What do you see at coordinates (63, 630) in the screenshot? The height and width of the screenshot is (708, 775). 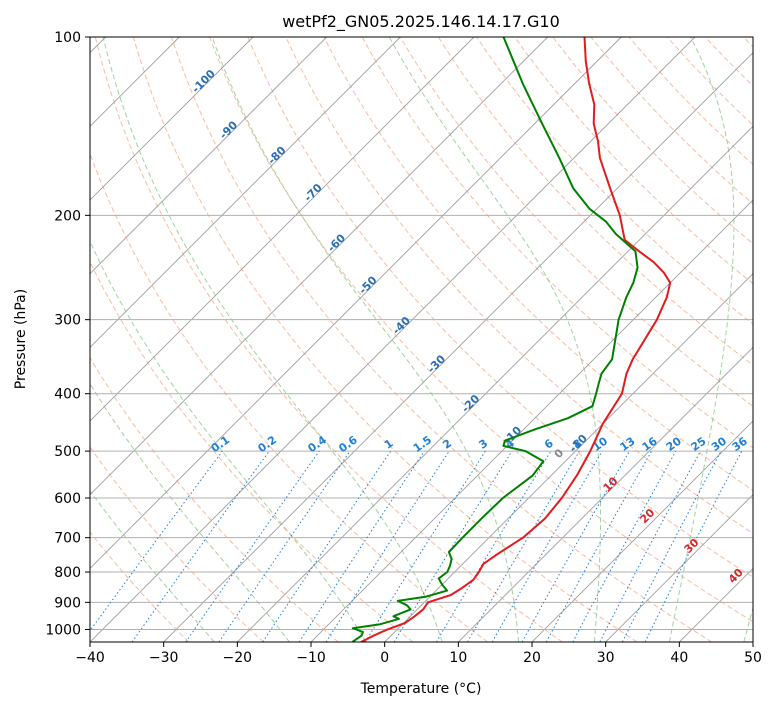 I see `y-tick-label: 1000` at bounding box center [63, 630].